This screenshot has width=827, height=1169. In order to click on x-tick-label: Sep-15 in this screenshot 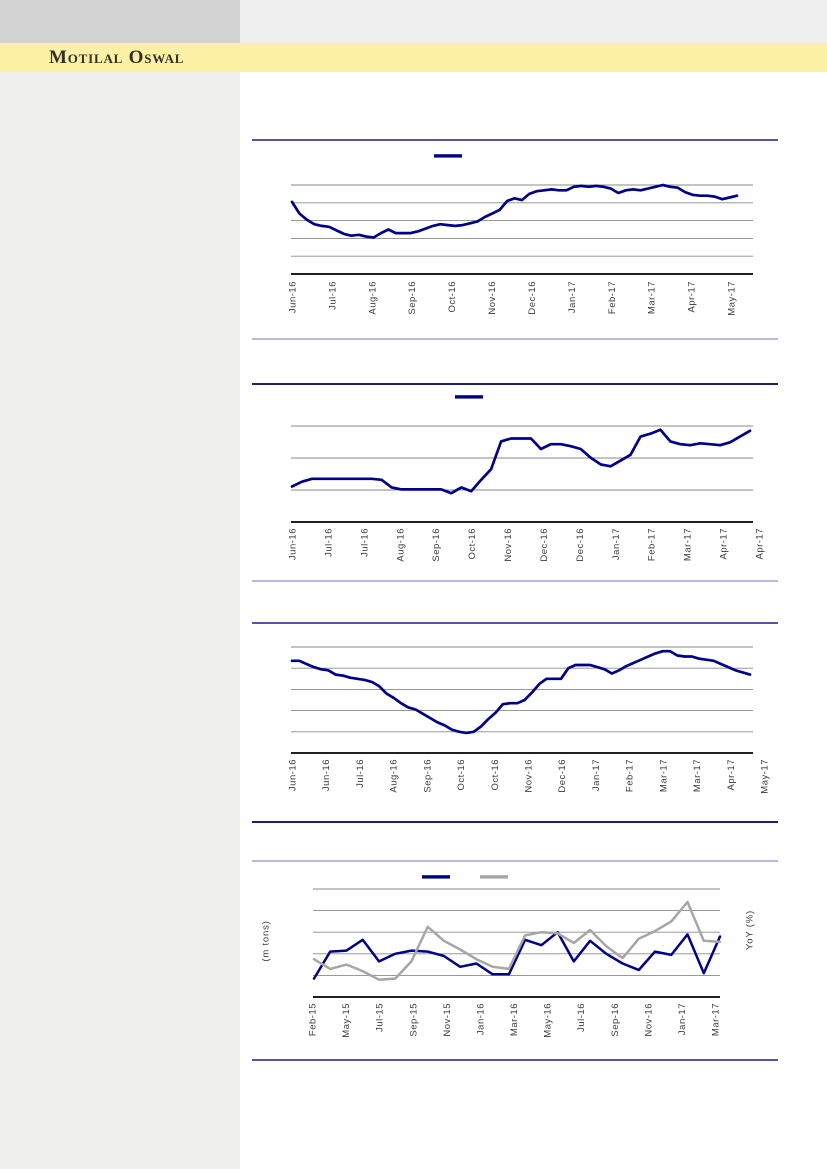, I will do `click(413, 1020)`.